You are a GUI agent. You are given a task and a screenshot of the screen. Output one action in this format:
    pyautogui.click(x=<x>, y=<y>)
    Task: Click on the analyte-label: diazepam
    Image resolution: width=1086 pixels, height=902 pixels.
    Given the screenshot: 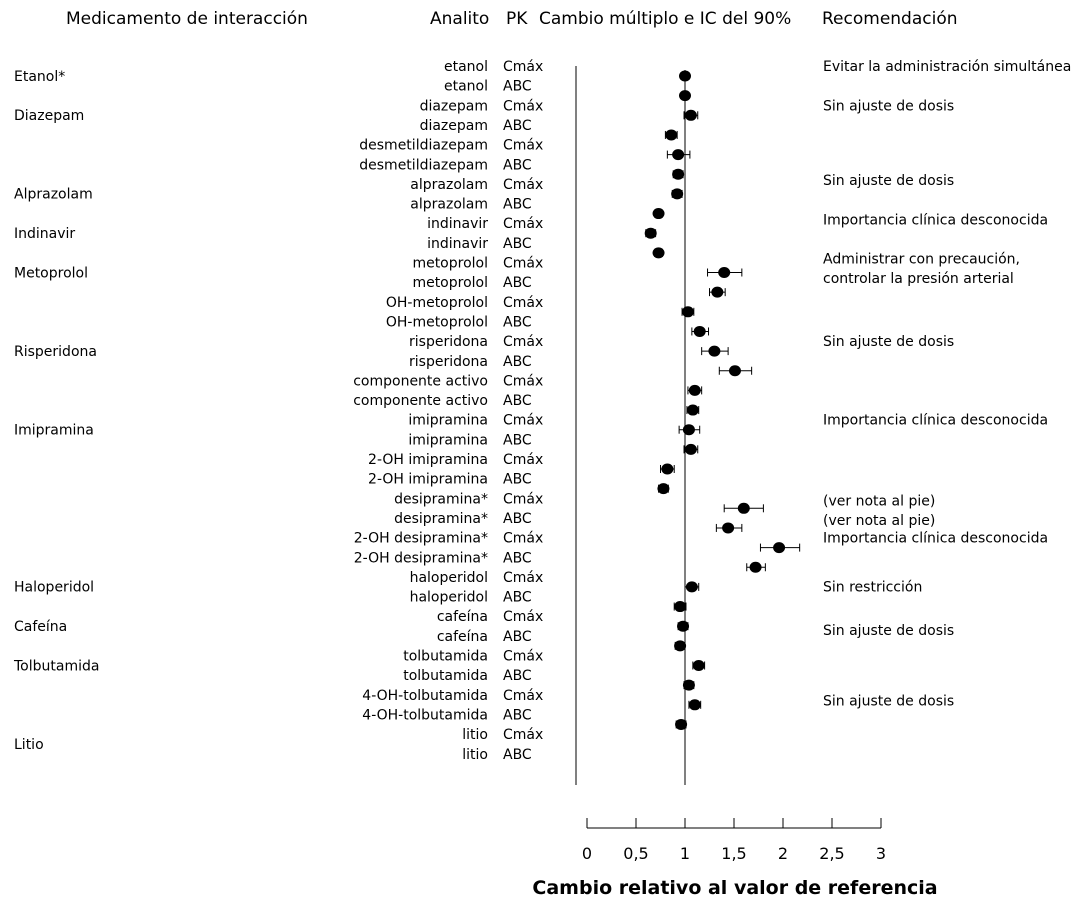 What is the action you would take?
    pyautogui.click(x=454, y=126)
    